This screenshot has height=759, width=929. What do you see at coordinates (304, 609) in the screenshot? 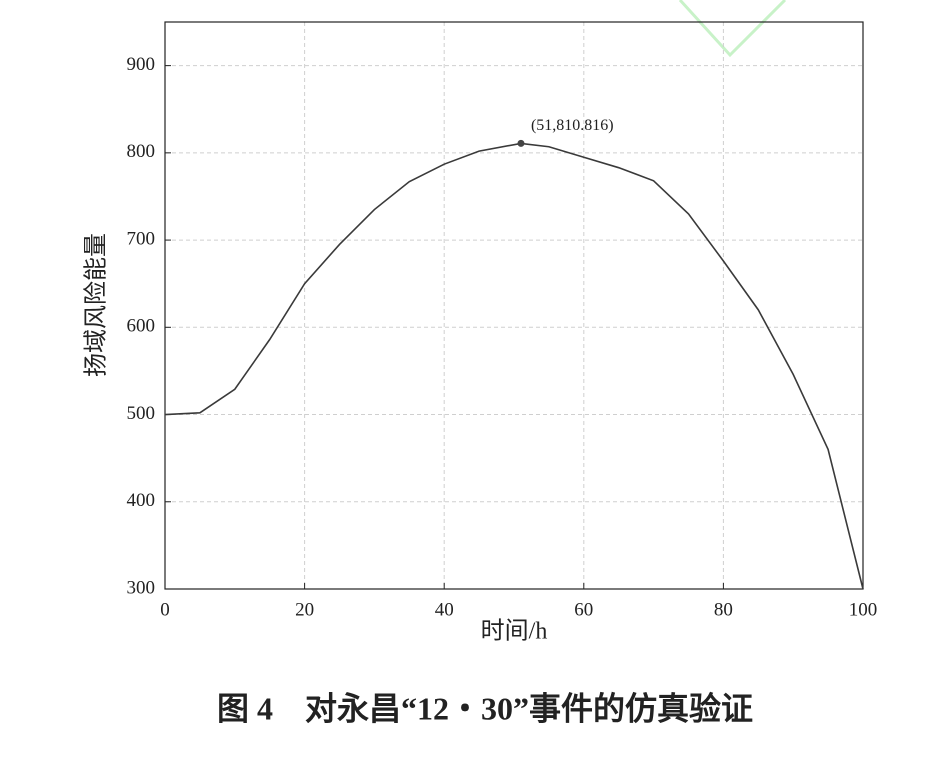
I see `x-tick-label: 20` at bounding box center [304, 609].